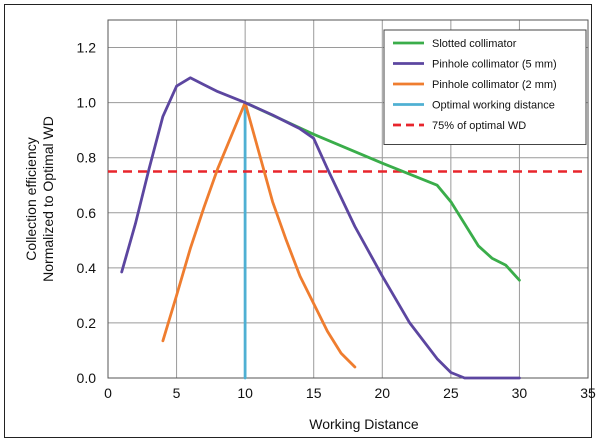 The height and width of the screenshot is (443, 597). Describe the element at coordinates (382, 393) in the screenshot. I see `x-tick-label: 20` at that location.